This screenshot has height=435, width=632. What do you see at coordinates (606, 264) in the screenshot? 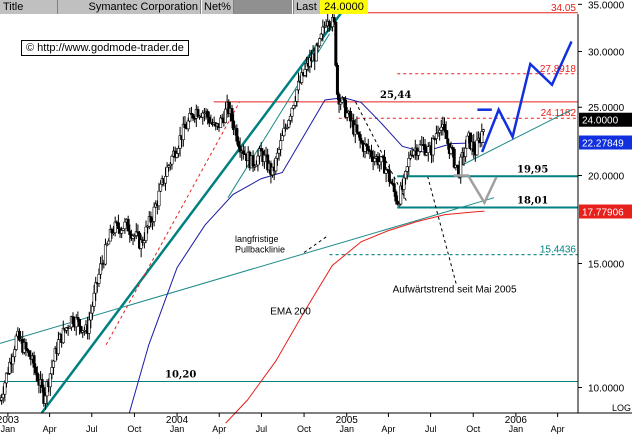
I see `y-tick-label: 15.0000` at bounding box center [606, 264].